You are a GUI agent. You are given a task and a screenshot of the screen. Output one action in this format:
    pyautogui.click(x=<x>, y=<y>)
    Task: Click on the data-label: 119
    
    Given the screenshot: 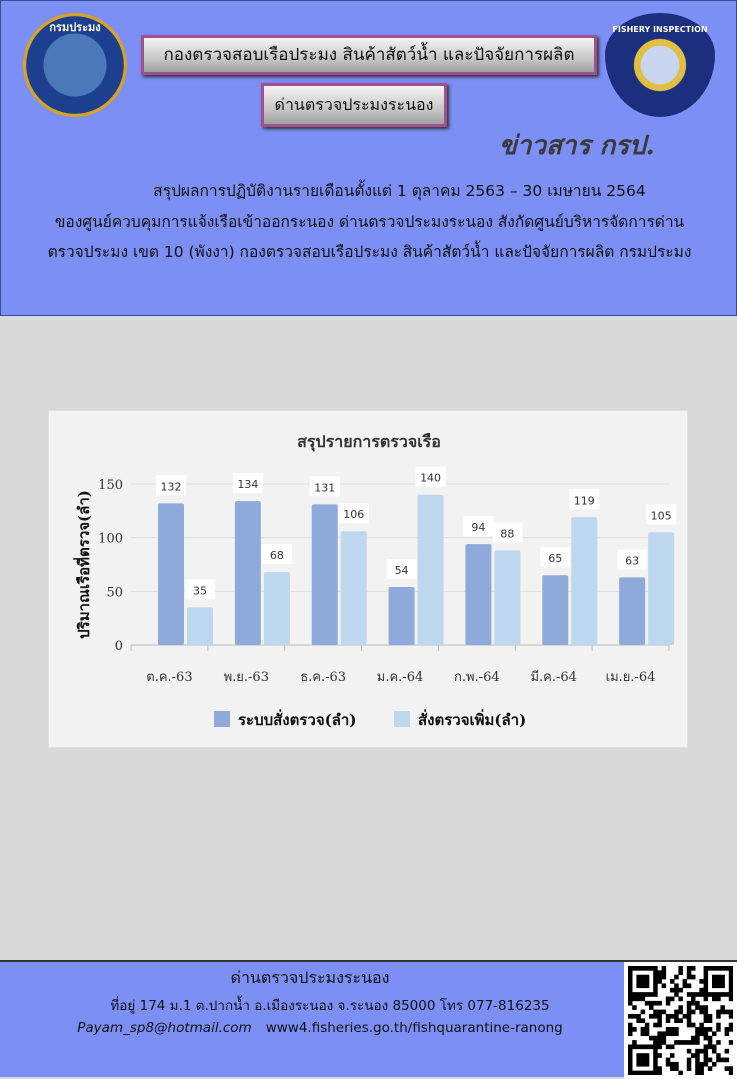 What is the action you would take?
    pyautogui.click(x=584, y=500)
    